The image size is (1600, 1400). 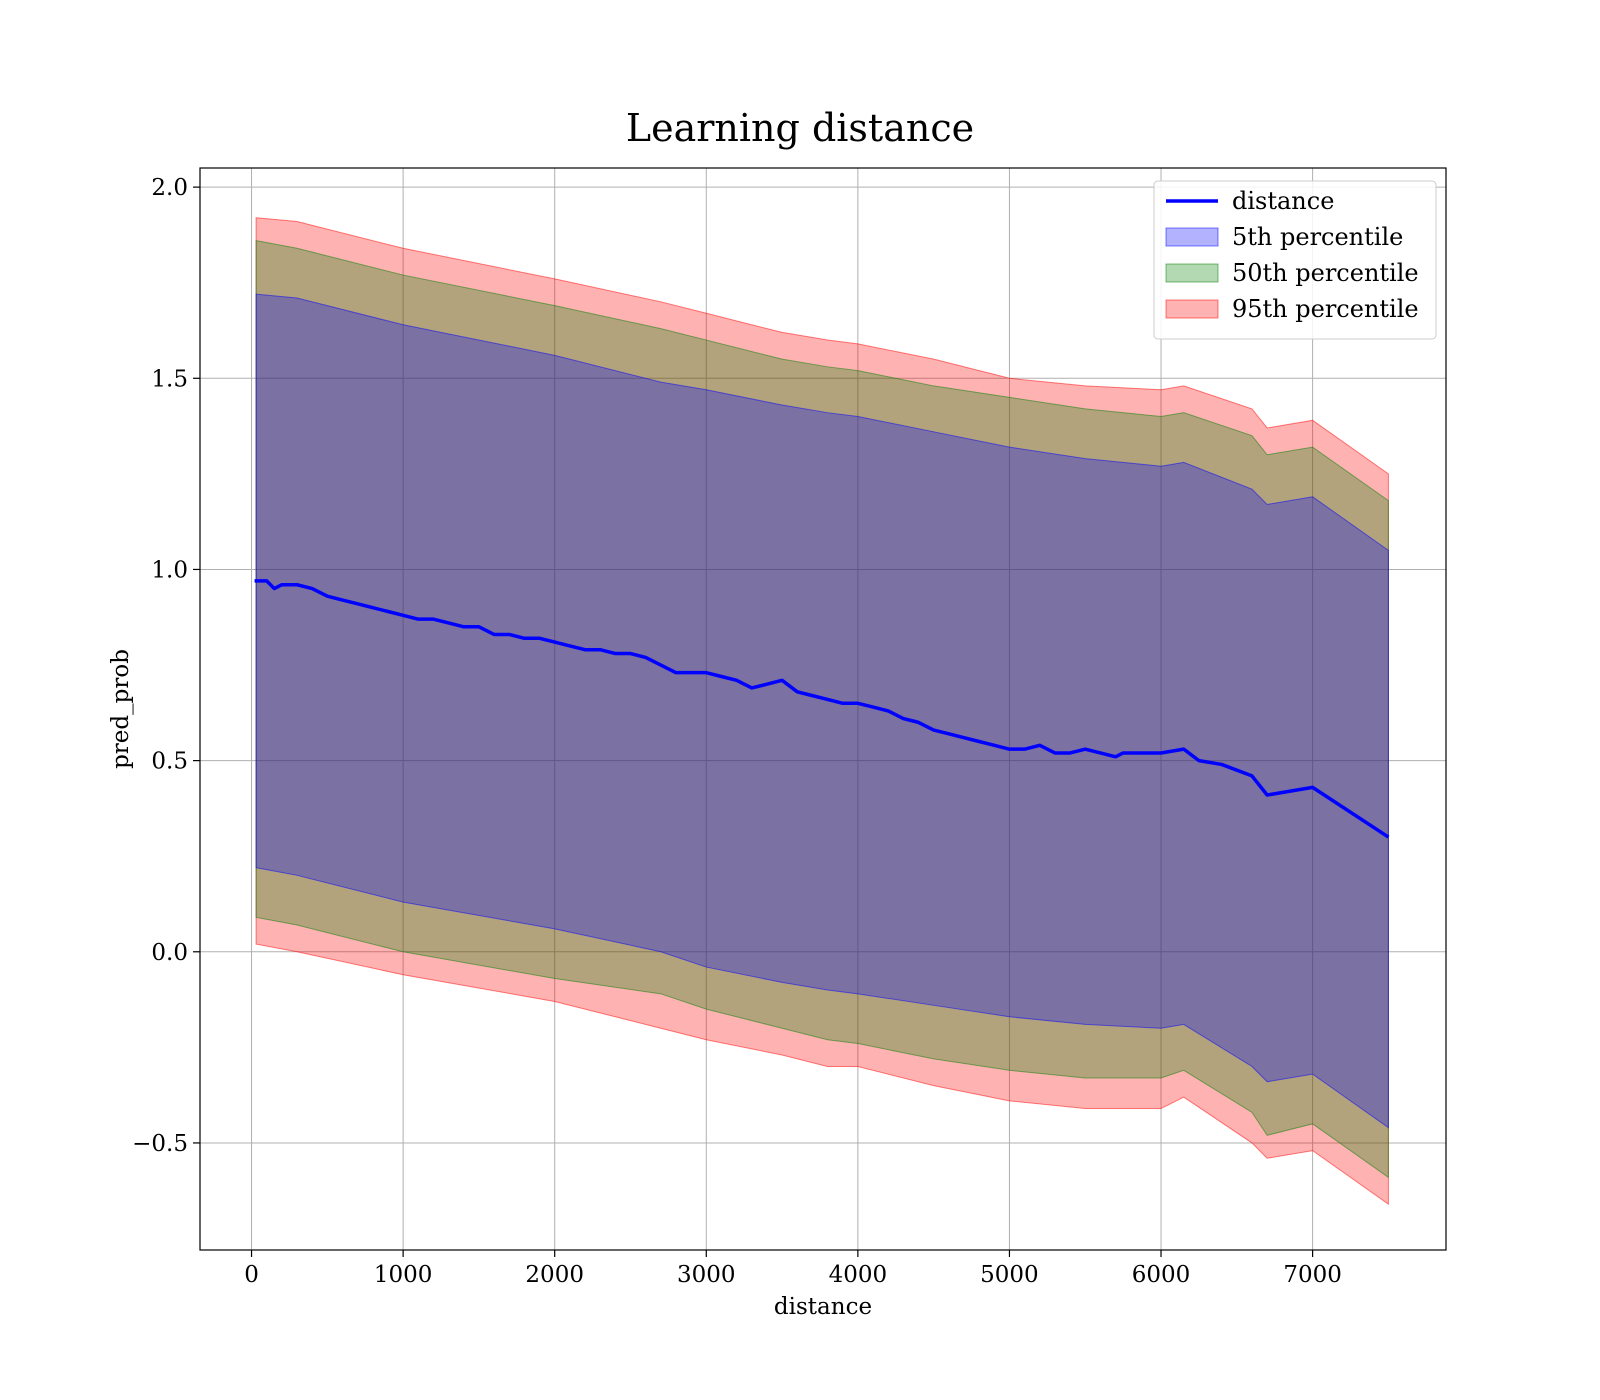 I want to click on legend-box, so click(x=1295, y=260).